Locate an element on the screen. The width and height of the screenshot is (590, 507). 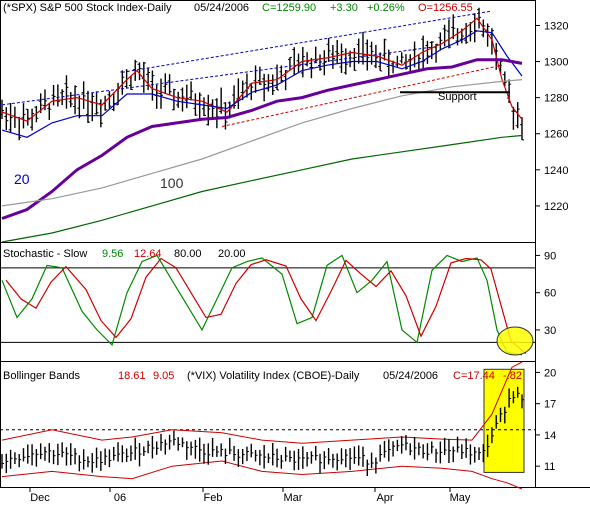
stoch-y-tick-label: 30 is located at coordinates (550, 331).